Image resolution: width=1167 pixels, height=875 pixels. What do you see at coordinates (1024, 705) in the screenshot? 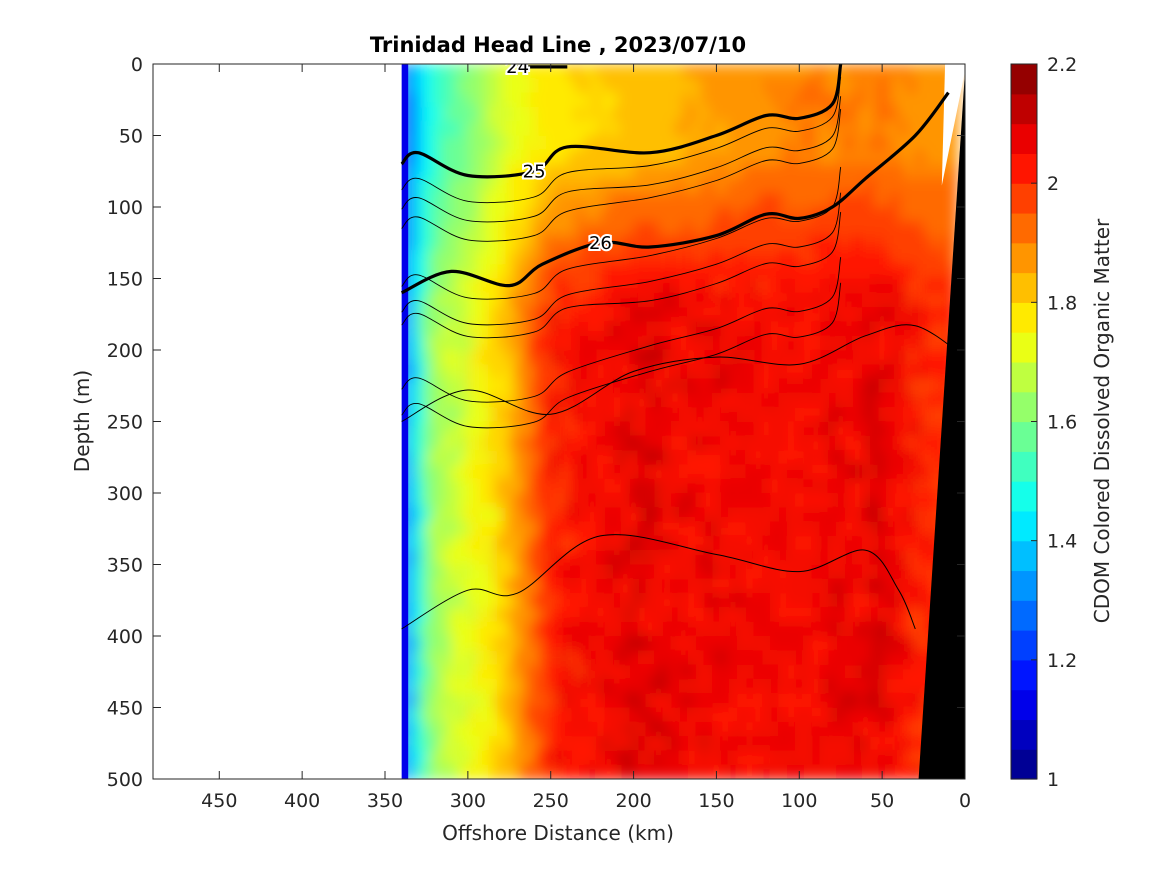
I see `colorbar-segment` at bounding box center [1024, 705].